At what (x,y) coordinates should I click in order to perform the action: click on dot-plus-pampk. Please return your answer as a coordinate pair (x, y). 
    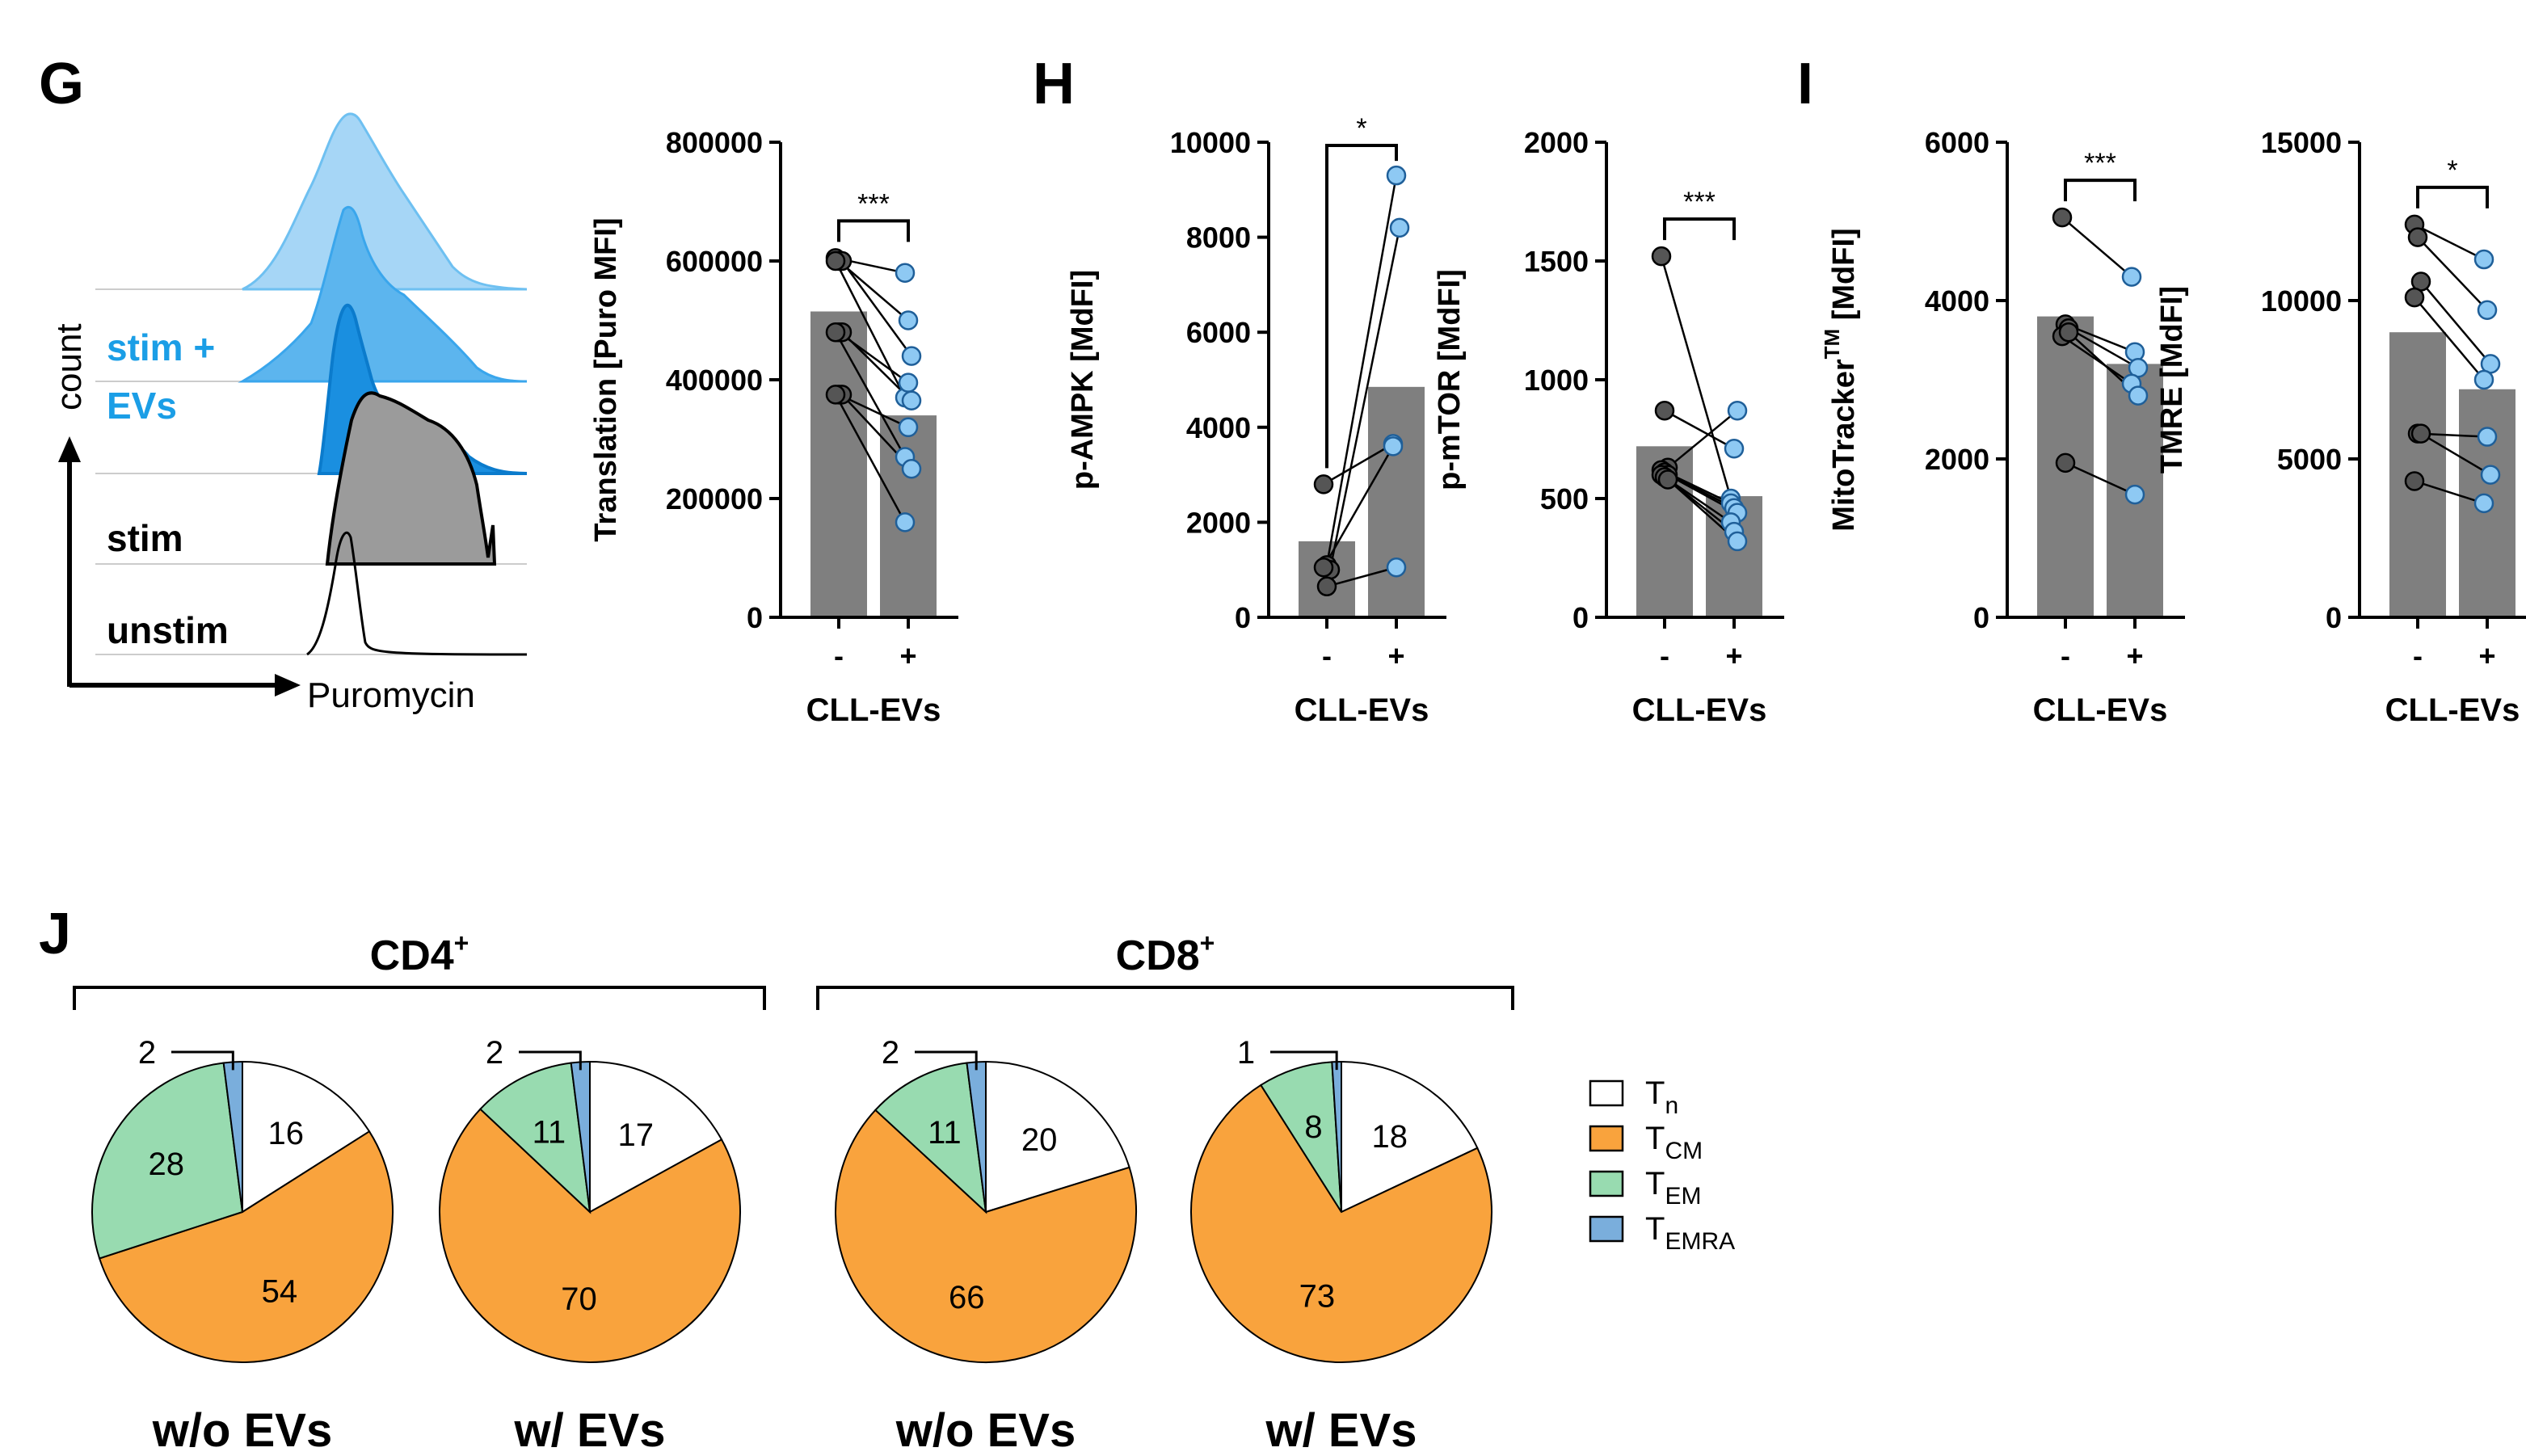
    Looking at the image, I should click on (1396, 568).